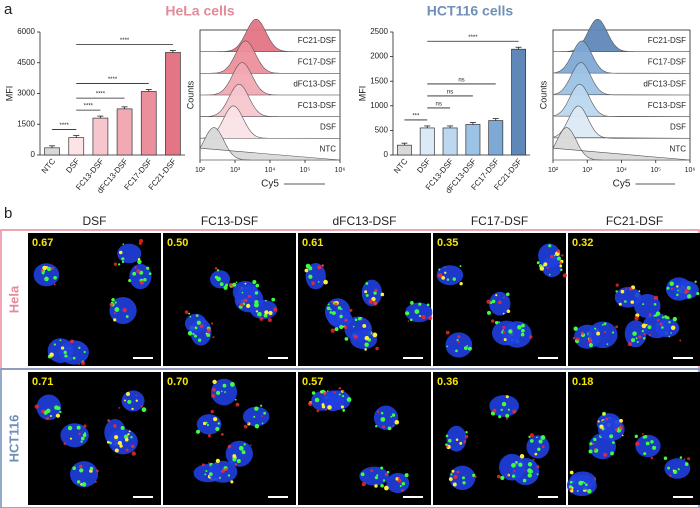  Describe the element at coordinates (317, 105) in the screenshot. I see `series-label: FC13-DSF` at that location.